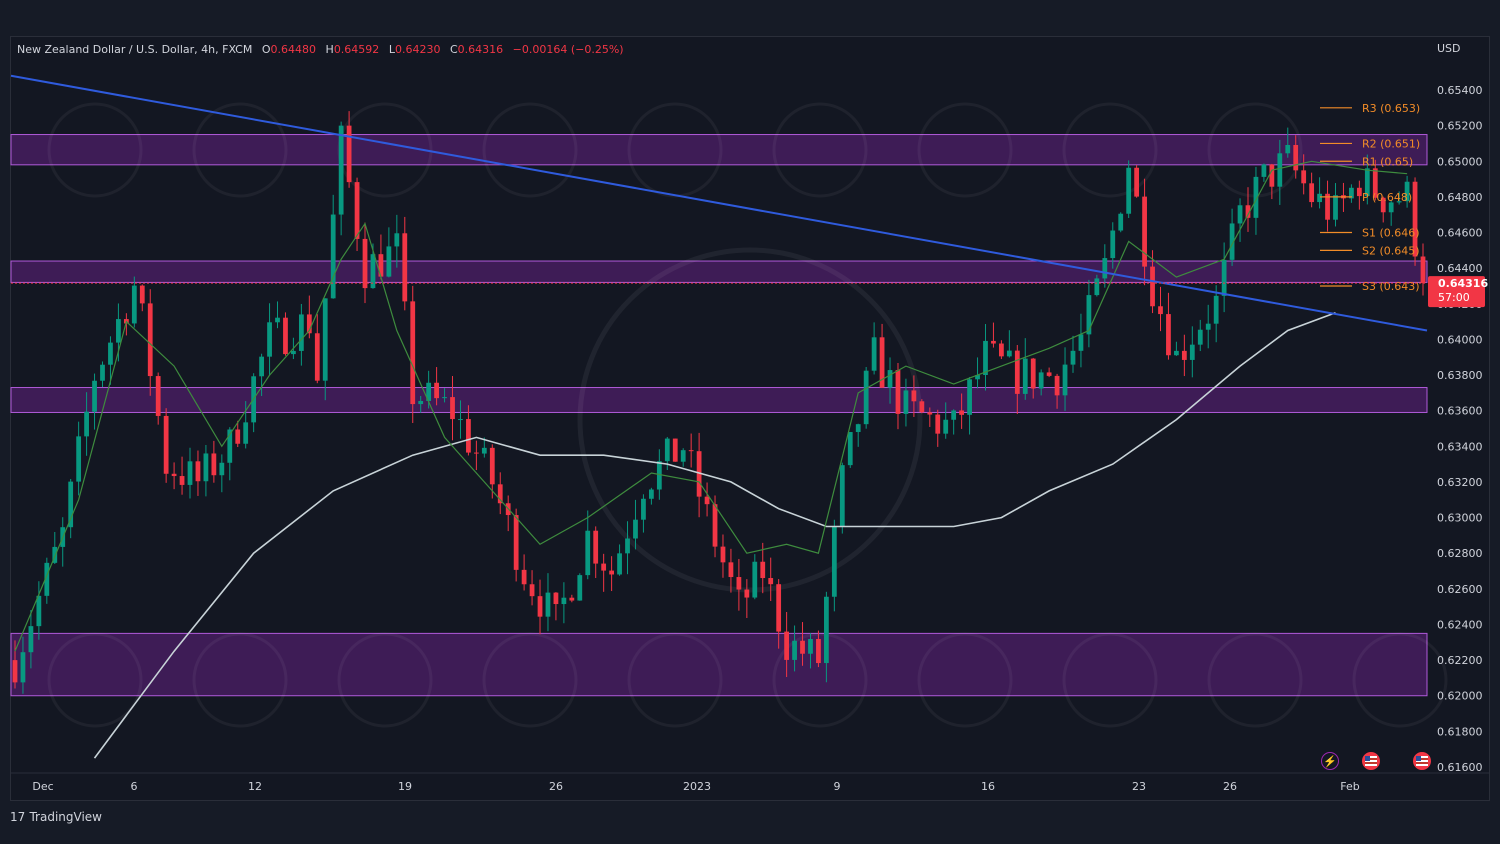 This screenshot has width=1500, height=844. Describe the element at coordinates (1456, 292) in the screenshot. I see `last-price-tag` at that location.